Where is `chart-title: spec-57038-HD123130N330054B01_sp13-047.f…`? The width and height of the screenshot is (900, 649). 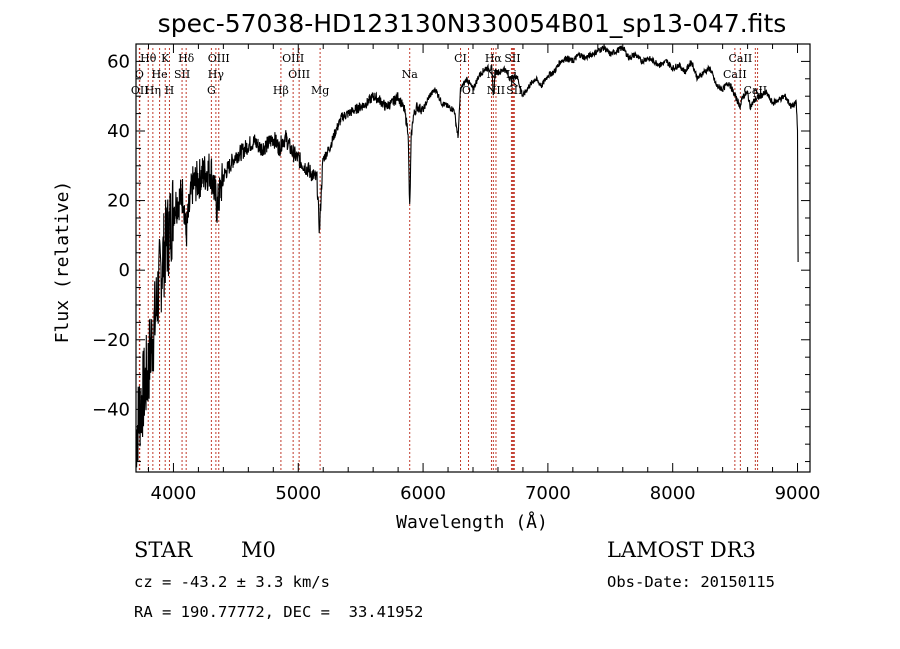
chart-title: spec-57038-HD123130N330054B01_sp13-047.f… is located at coordinates (472, 23).